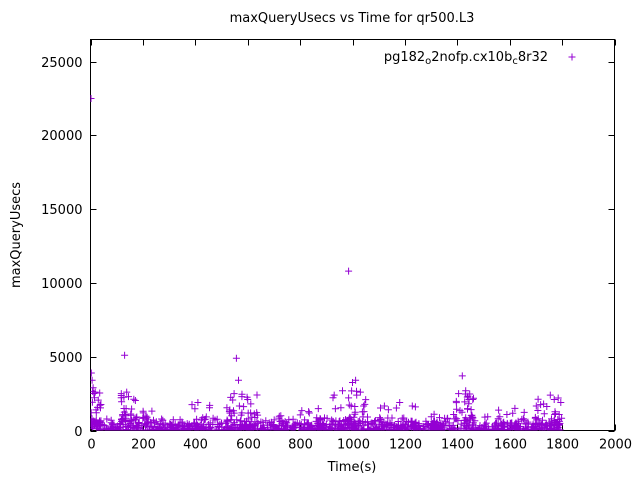 This screenshot has height=484, width=640. What do you see at coordinates (466, 58) in the screenshot?
I see `legend-label: pg182o2nofp.cx10bc8r32` at bounding box center [466, 58].